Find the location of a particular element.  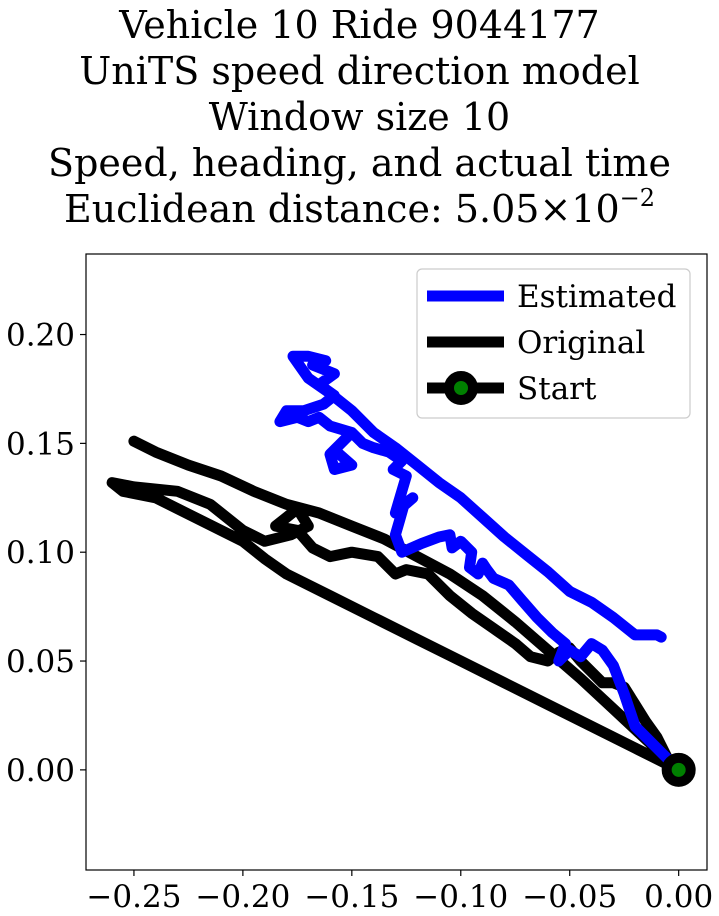

metric-prefix: Euclidean distance: is located at coordinates (259, 209).